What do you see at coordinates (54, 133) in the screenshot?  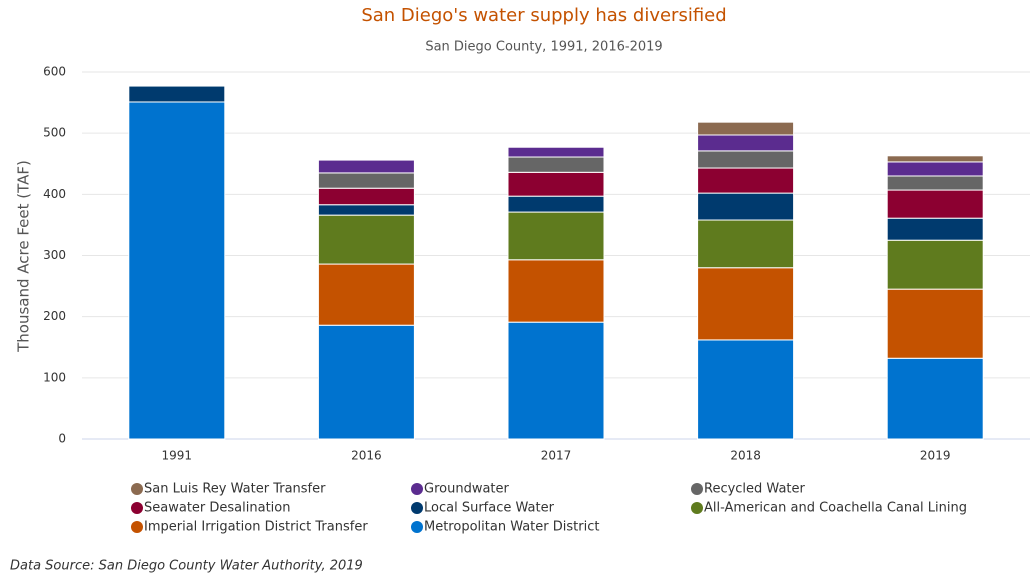 I see `y-tick-label: 500` at bounding box center [54, 133].